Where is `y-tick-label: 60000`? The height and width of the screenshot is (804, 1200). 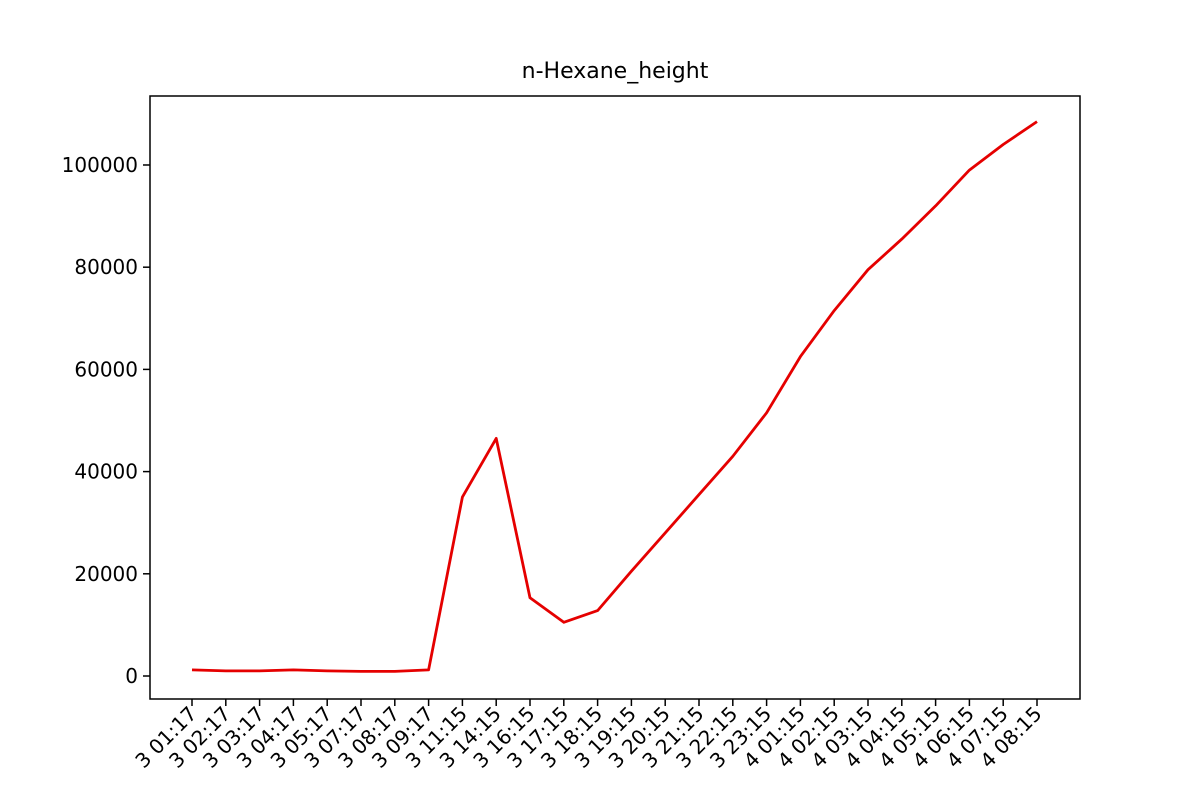 y-tick-label: 60000 is located at coordinates (106, 369).